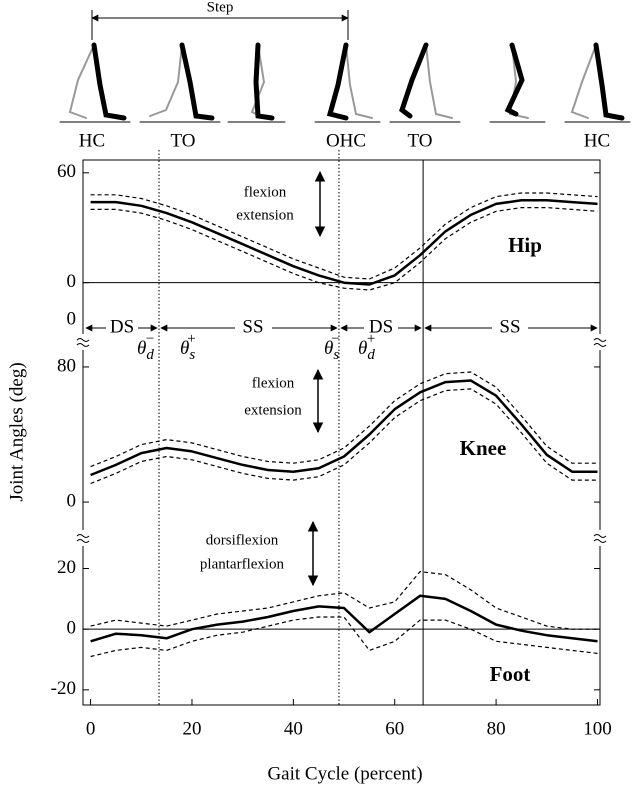 The image size is (640, 792). What do you see at coordinates (63, 688) in the screenshot?
I see `y-tick-label: -20` at bounding box center [63, 688].